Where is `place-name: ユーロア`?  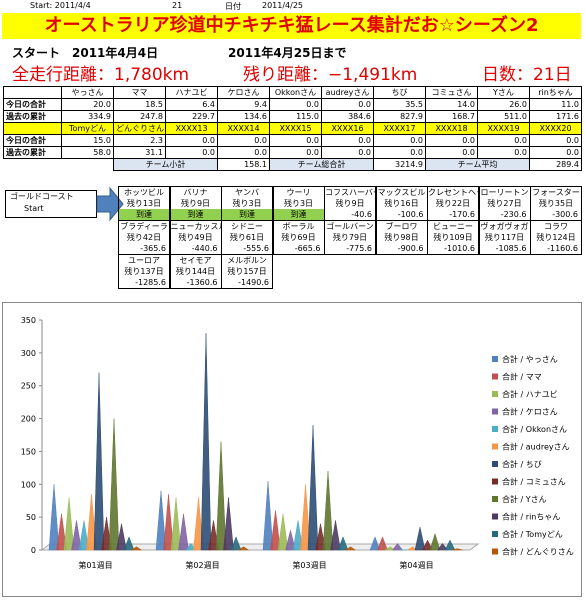
place-name: ユーロア is located at coordinates (144, 260).